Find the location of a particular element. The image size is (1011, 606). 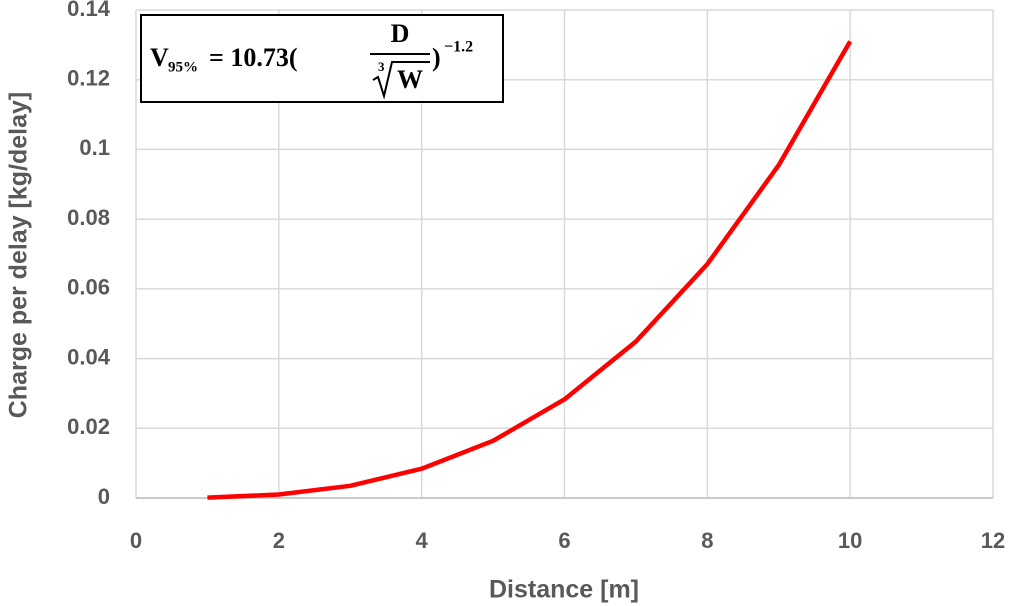

formula-close: ) is located at coordinates (436, 57).